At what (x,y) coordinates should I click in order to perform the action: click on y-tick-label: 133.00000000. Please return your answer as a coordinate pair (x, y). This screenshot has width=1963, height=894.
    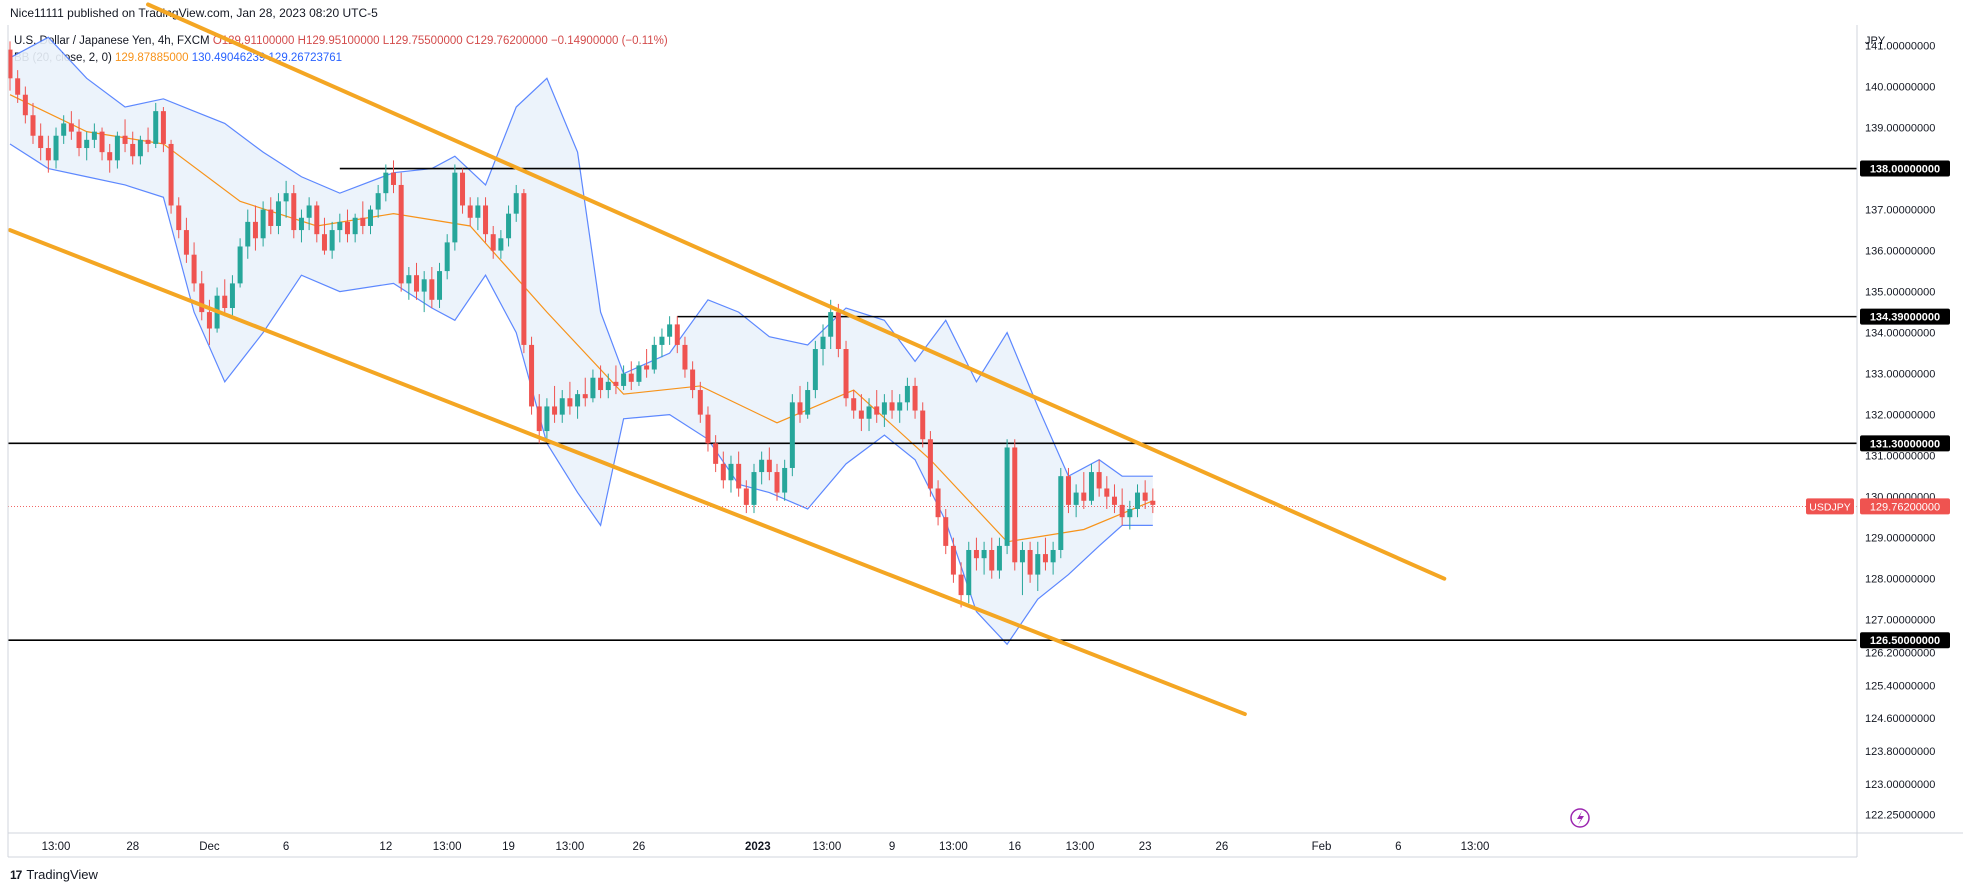
    Looking at the image, I should click on (1900, 375).